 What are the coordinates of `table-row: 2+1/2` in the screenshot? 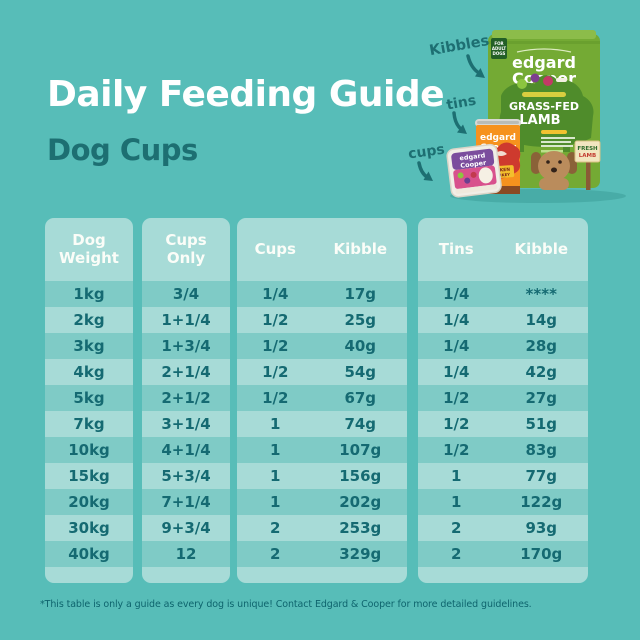 It's located at (186, 398).